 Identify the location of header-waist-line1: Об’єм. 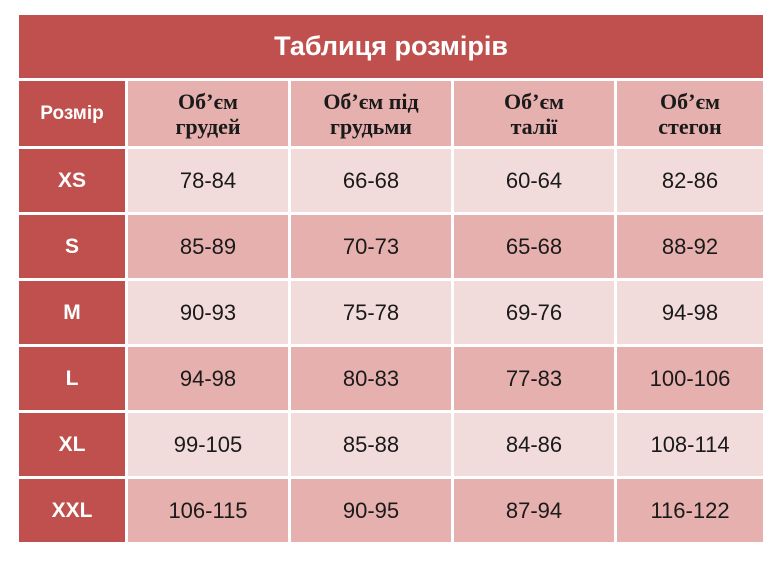
(534, 101).